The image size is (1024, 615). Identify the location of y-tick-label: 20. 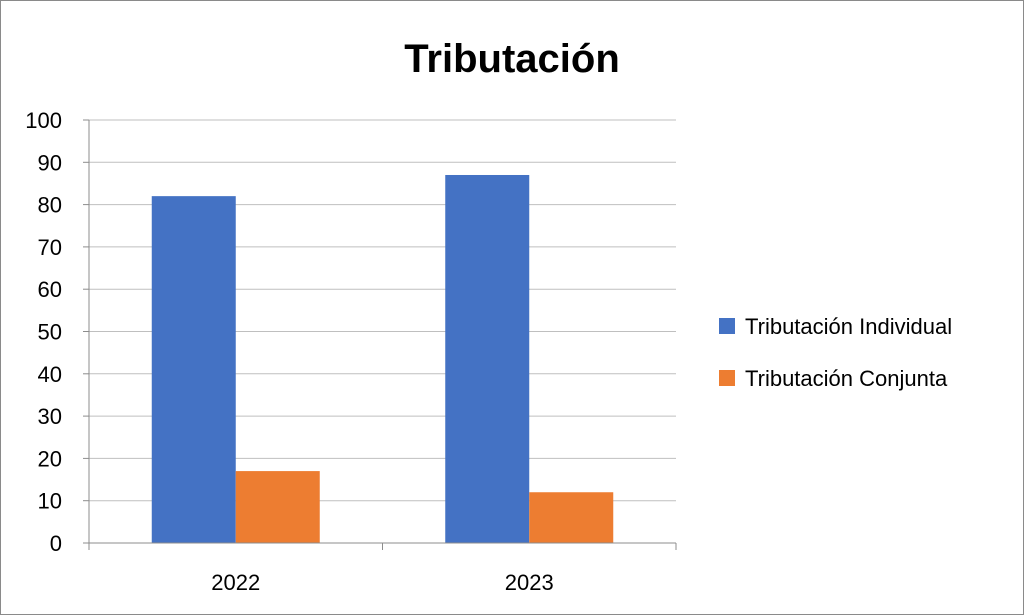
(50, 458).